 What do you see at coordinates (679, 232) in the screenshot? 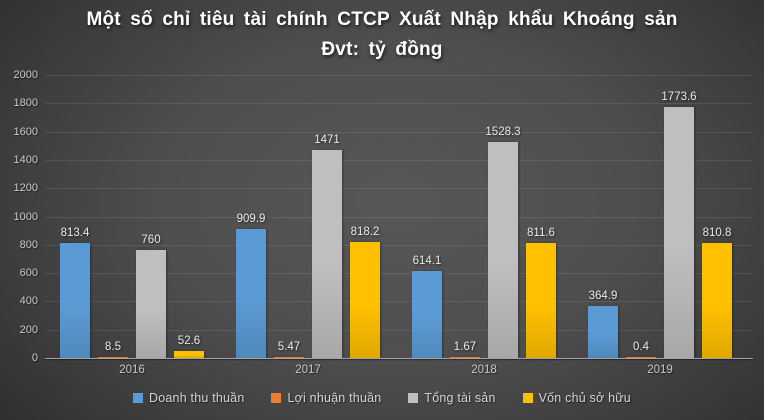
I see `bar-tong-tai-san-2019` at bounding box center [679, 232].